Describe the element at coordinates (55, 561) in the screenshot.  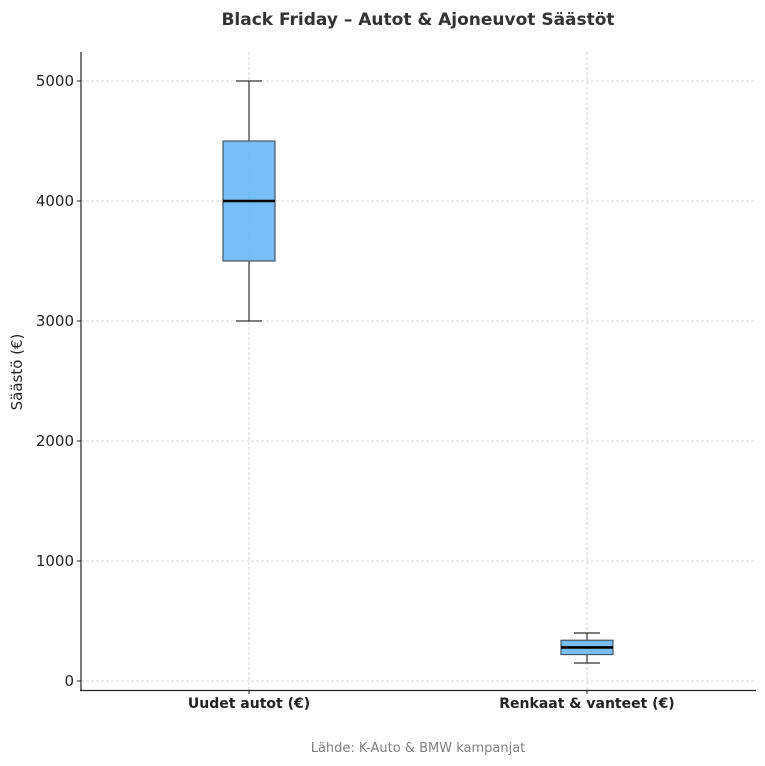
I see `y-tick-label: 1000` at that location.